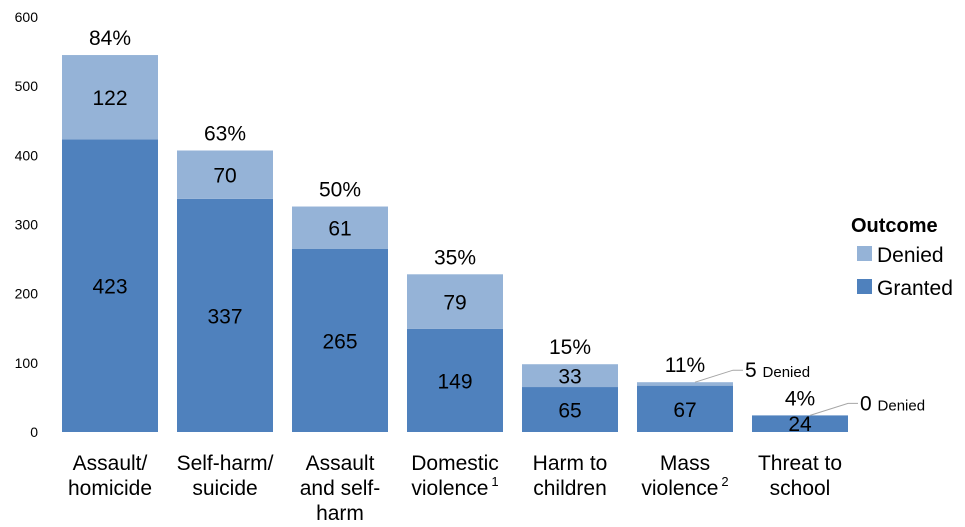  What do you see at coordinates (800, 463) in the screenshot?
I see `category-label: Threat to` at bounding box center [800, 463].